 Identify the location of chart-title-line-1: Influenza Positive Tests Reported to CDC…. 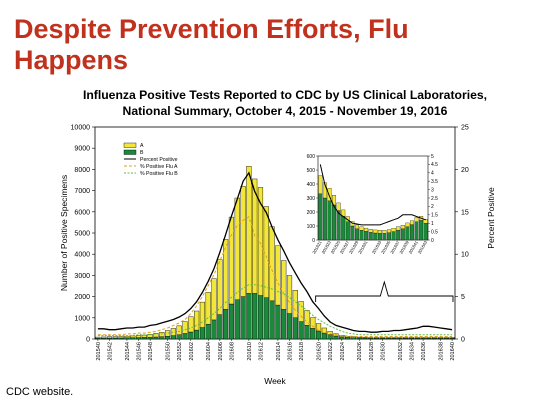
(285, 95).